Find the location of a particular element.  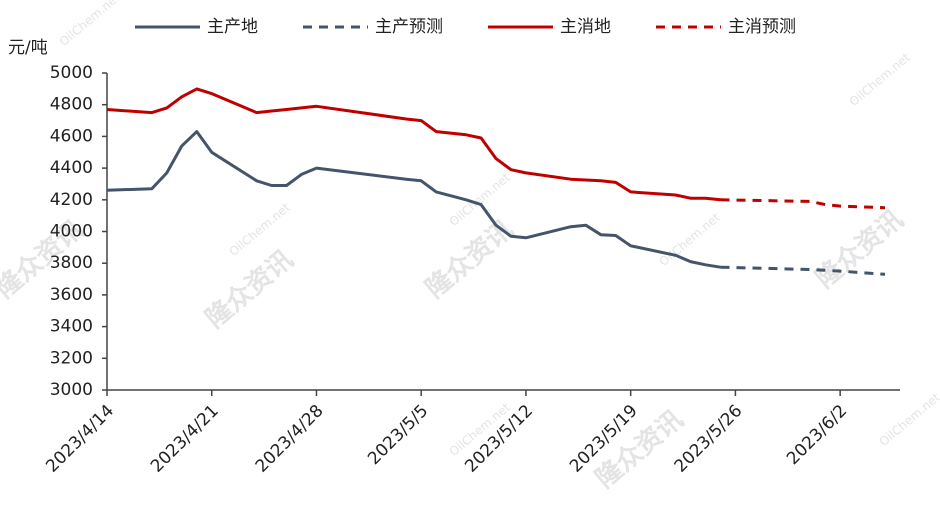

y-tick-label: 3600 is located at coordinates (71, 295).